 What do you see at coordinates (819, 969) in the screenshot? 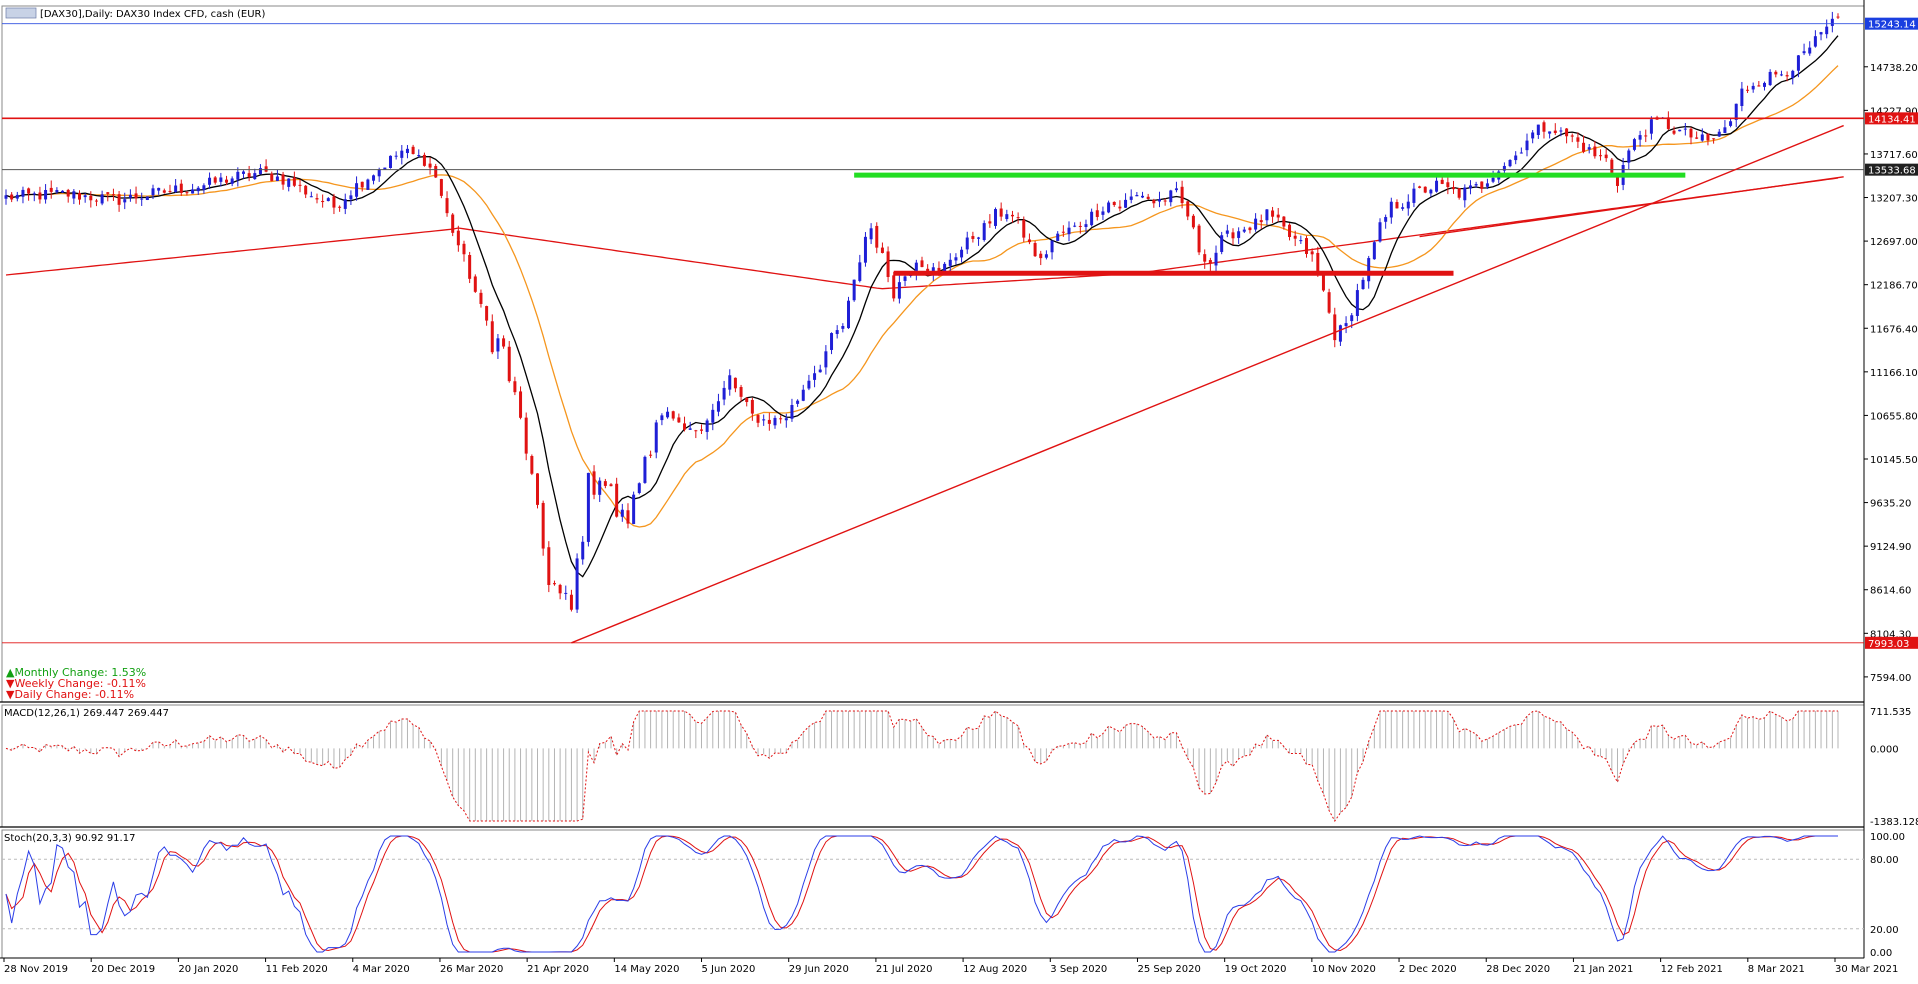
I see `date-tick-label: 29 Jun 2020` at bounding box center [819, 969].